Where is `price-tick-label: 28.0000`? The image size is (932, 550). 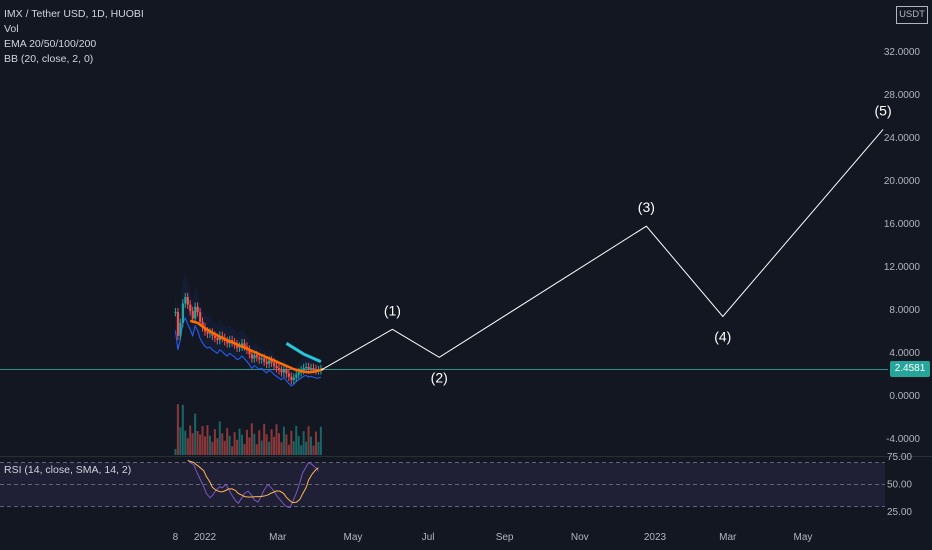 price-tick-label: 28.0000 is located at coordinates (902, 95).